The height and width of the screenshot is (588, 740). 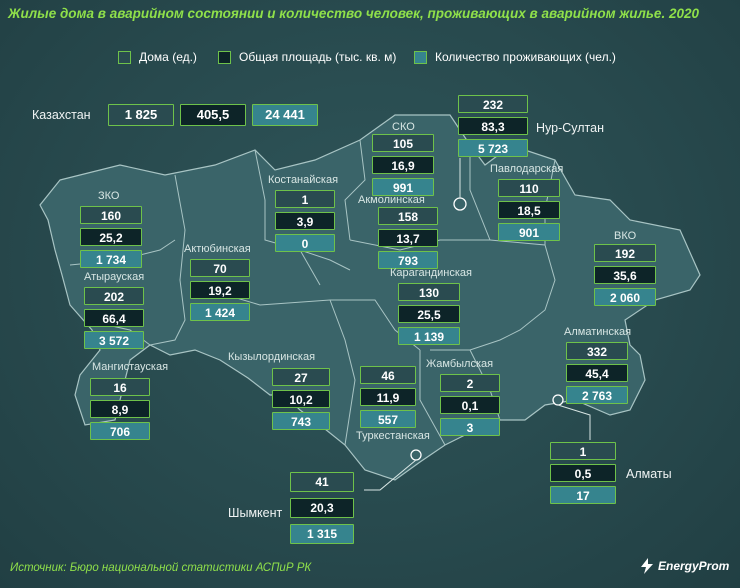 I want to click on zko-label: ЗКО, so click(x=109, y=196).